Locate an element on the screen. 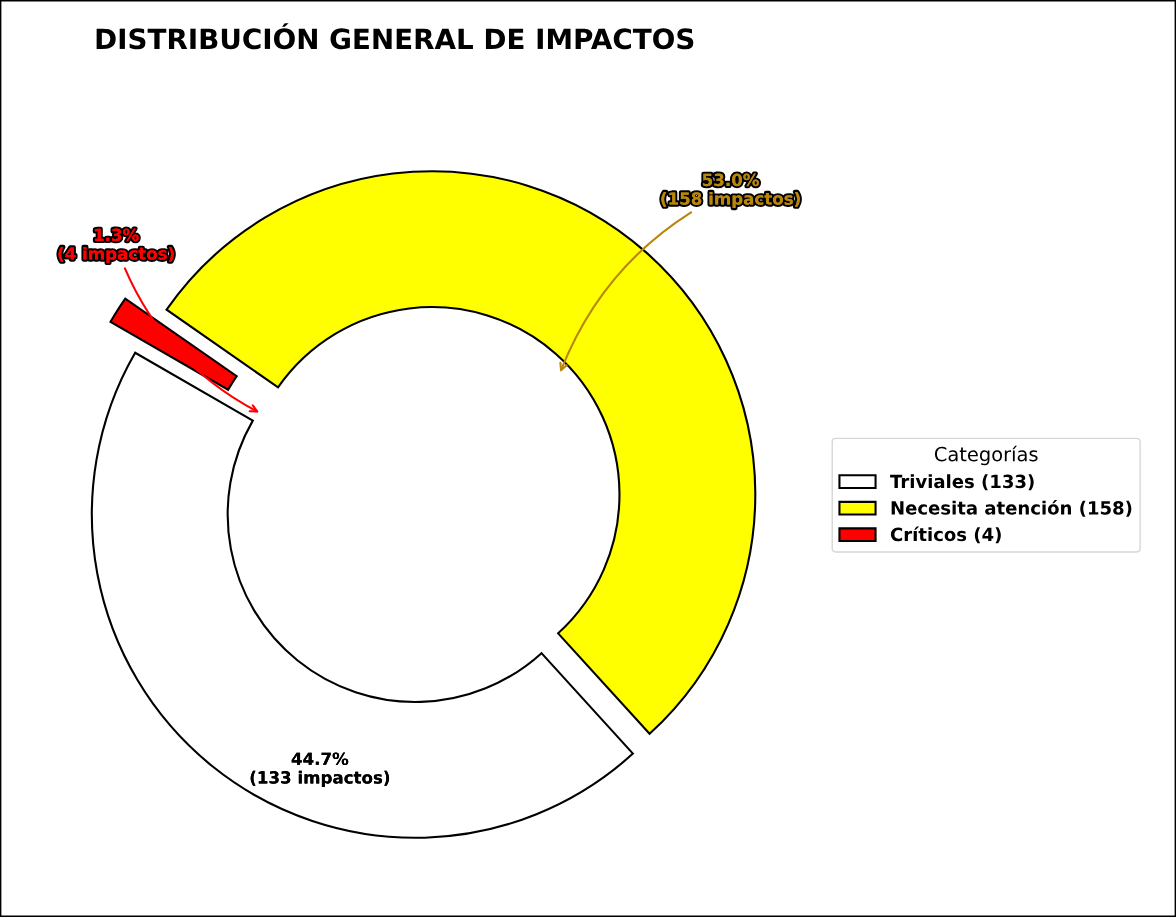  data-label: 44.7% (133 impactos) is located at coordinates (320, 769).